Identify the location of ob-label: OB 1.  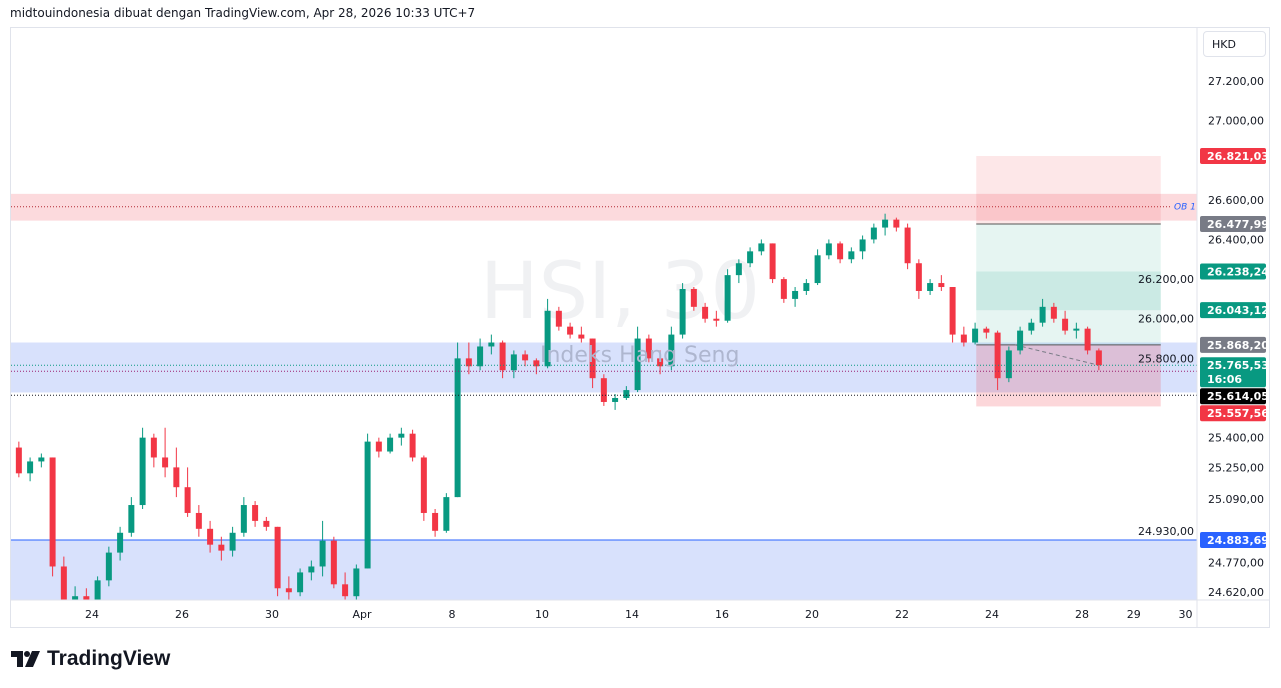
(1185, 208).